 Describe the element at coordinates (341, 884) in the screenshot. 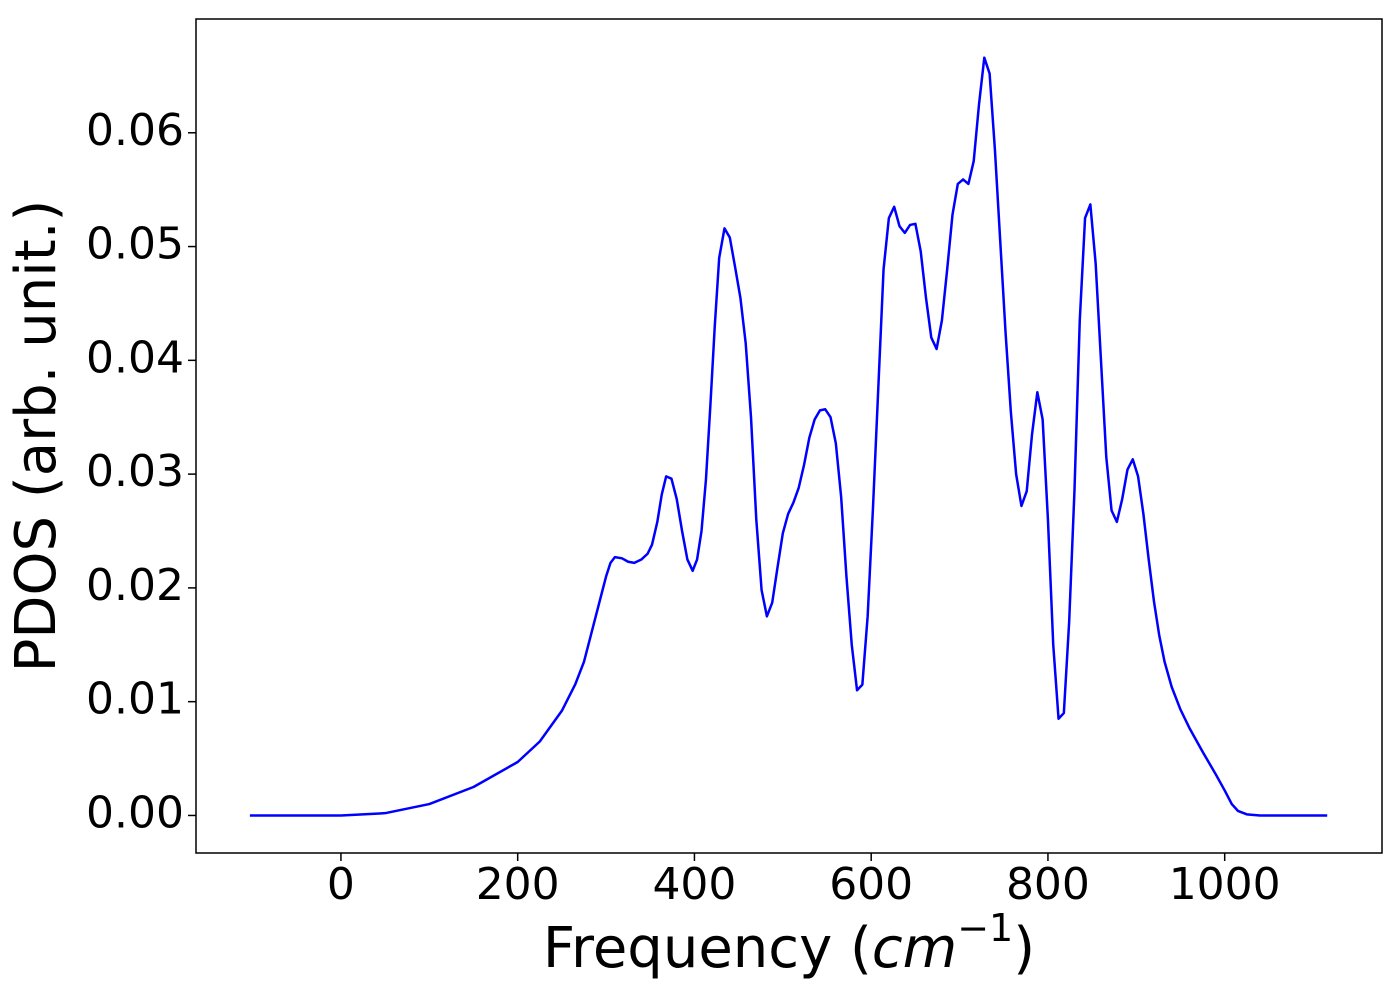

I see `x-tick-label: 0` at that location.